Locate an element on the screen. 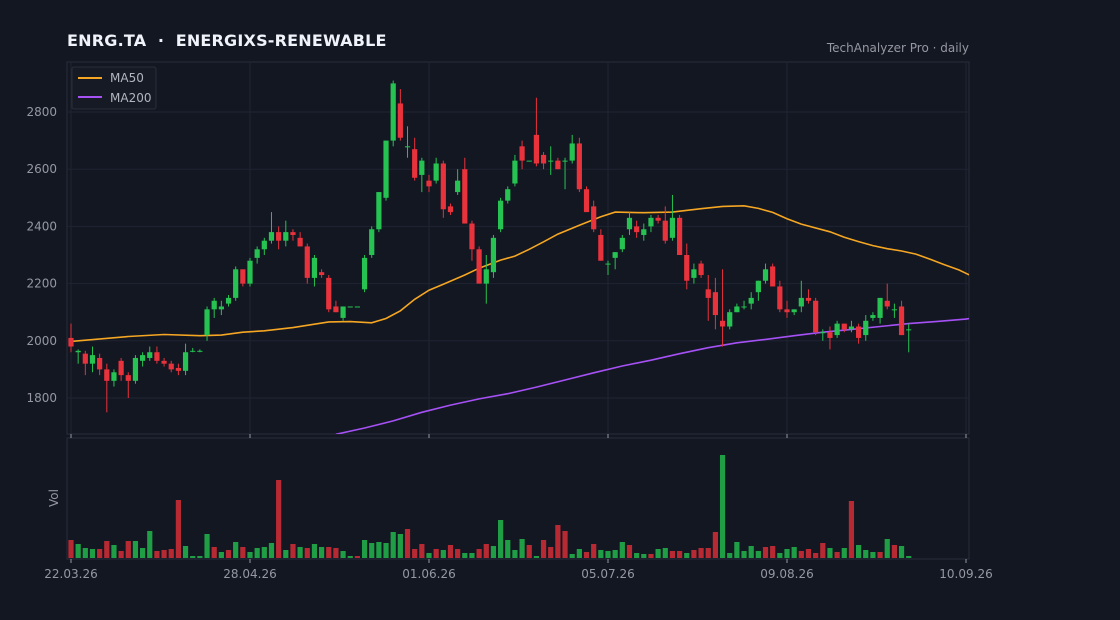  legend-ma50-label: MA50 is located at coordinates (127, 78).